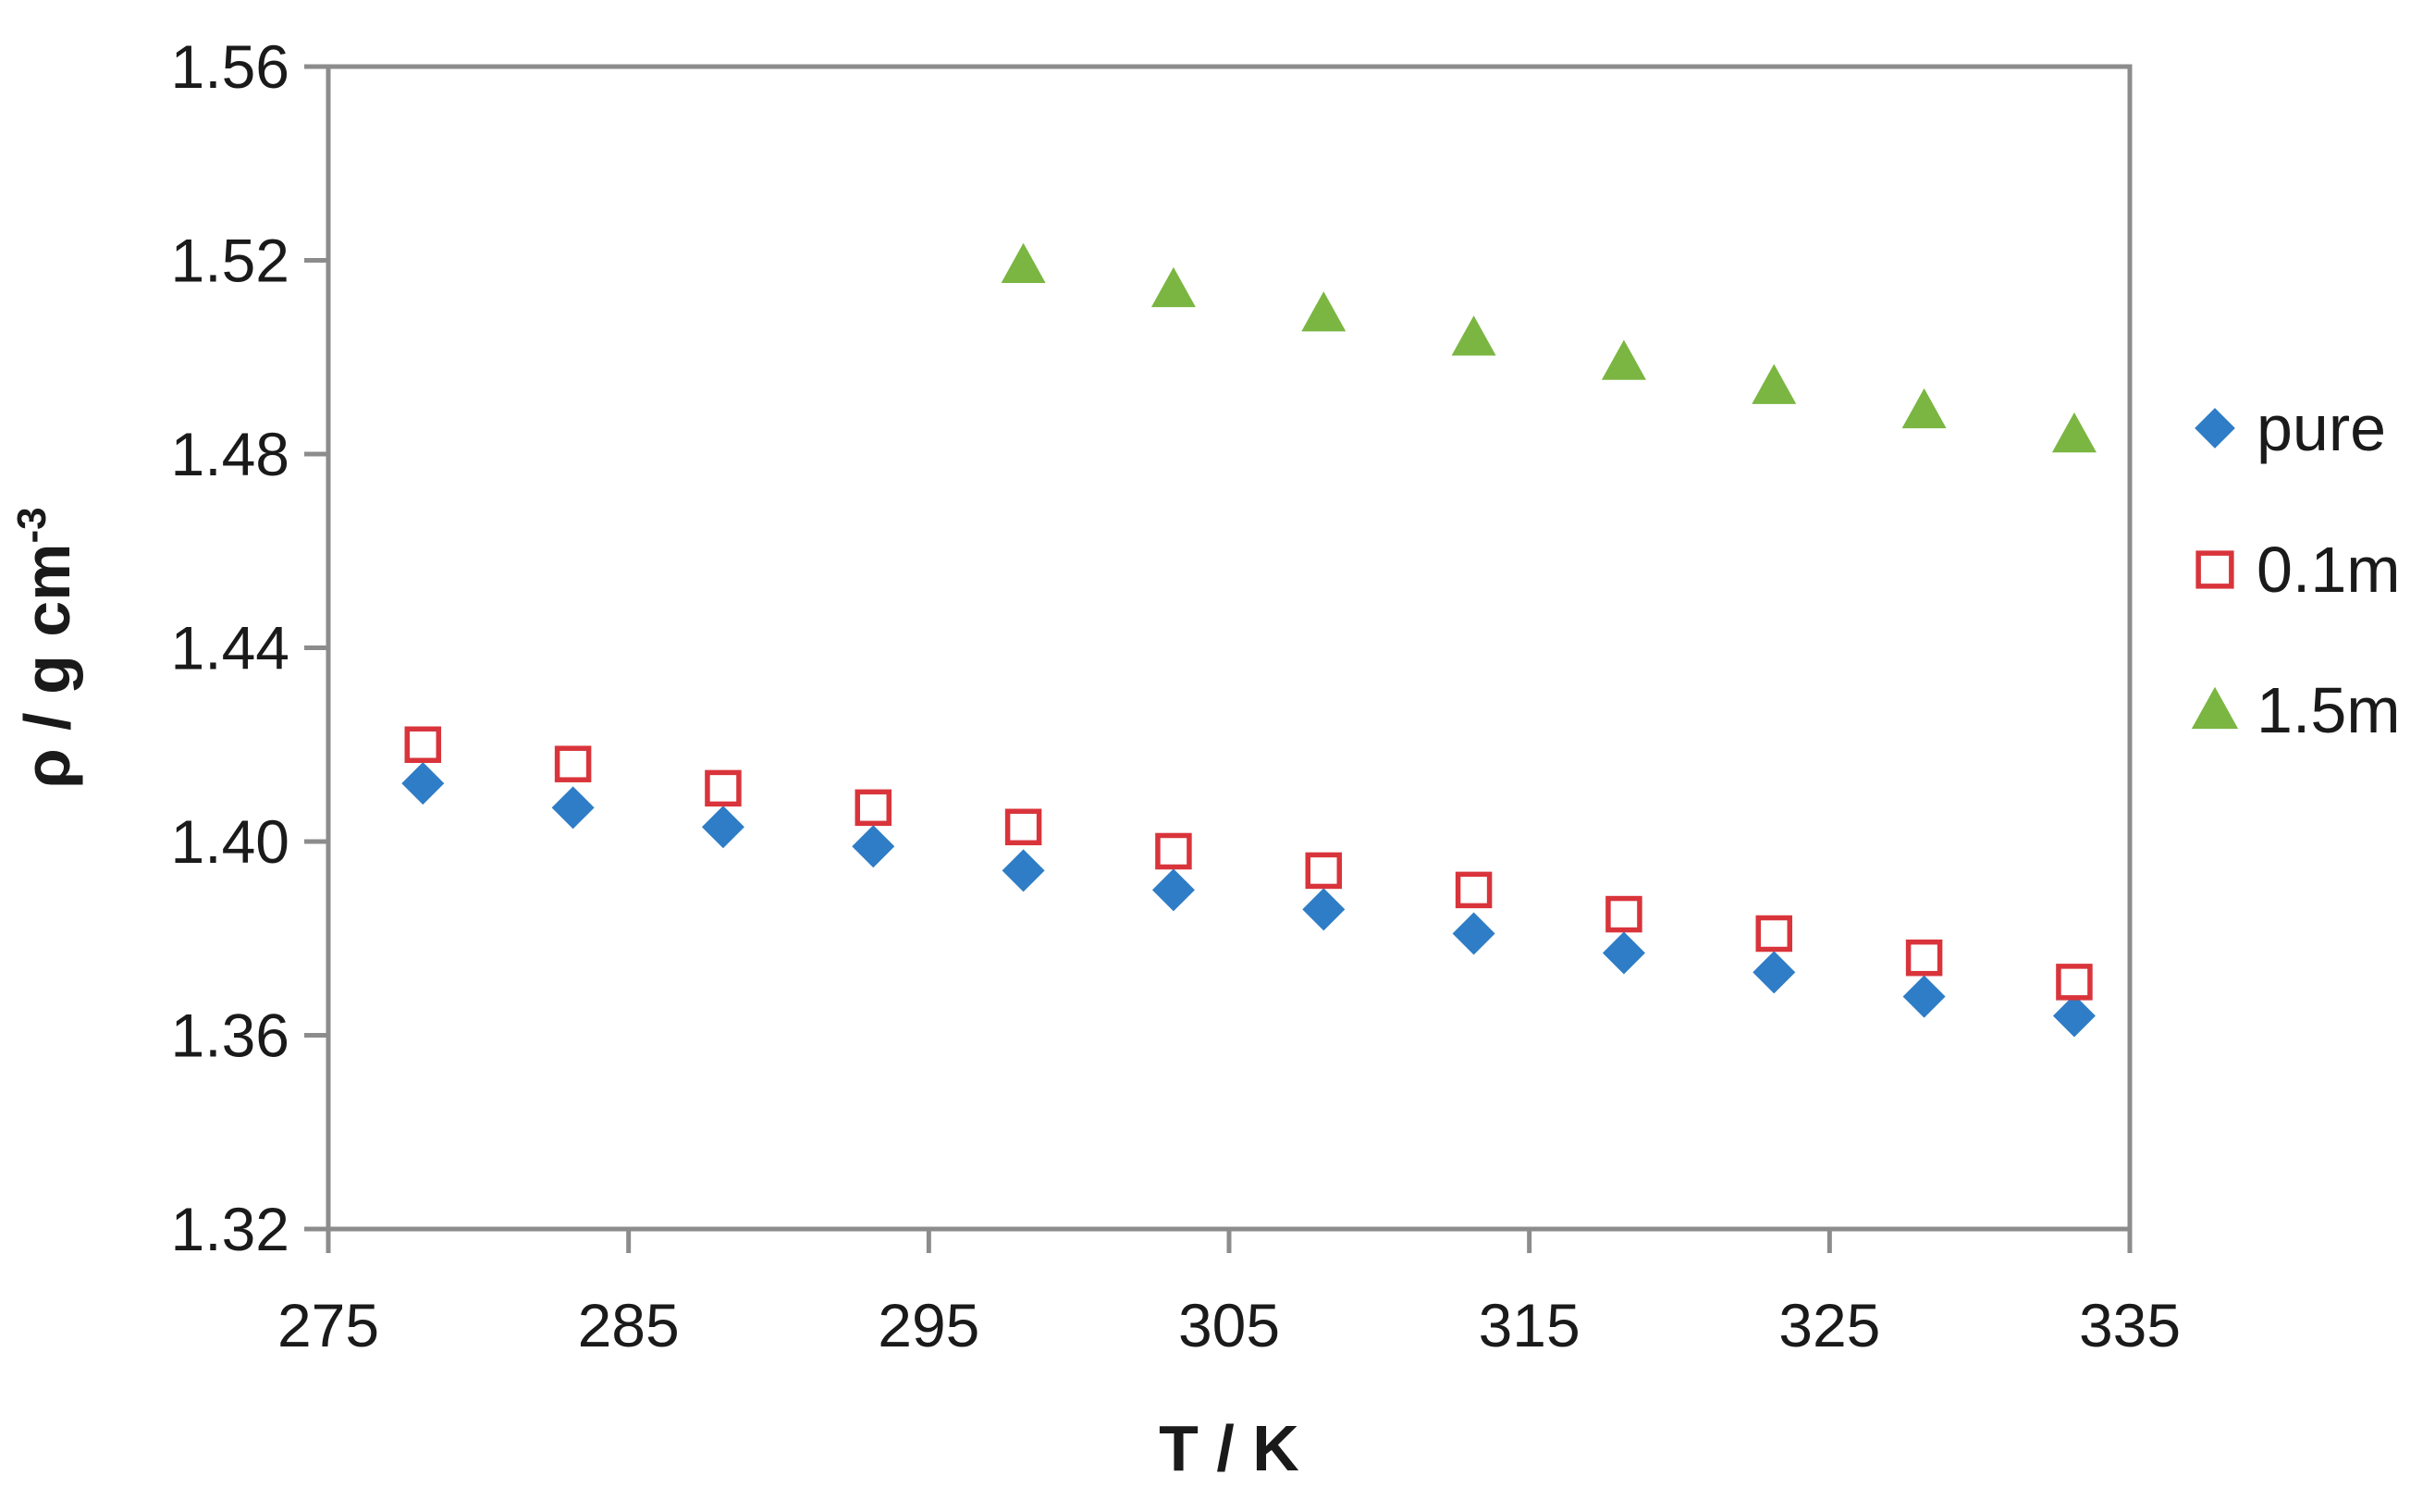  Describe the element at coordinates (230, 66) in the screenshot. I see `y-tick-label: 1.56` at that location.